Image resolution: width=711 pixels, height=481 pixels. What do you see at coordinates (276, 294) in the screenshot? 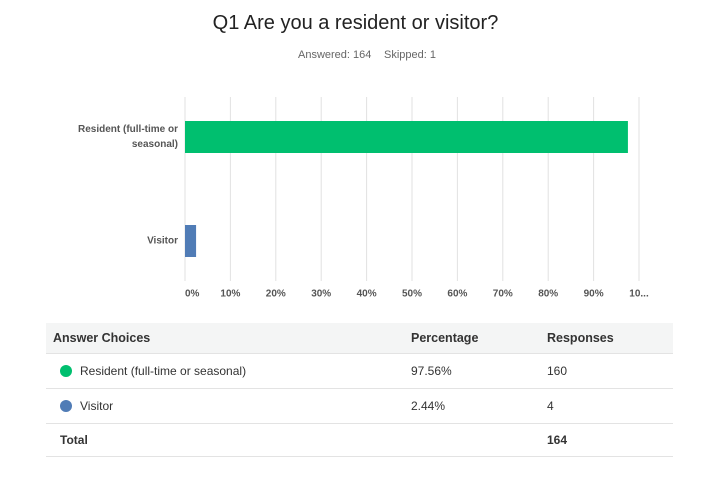
I see `x-tick-label: 20%` at bounding box center [276, 294].